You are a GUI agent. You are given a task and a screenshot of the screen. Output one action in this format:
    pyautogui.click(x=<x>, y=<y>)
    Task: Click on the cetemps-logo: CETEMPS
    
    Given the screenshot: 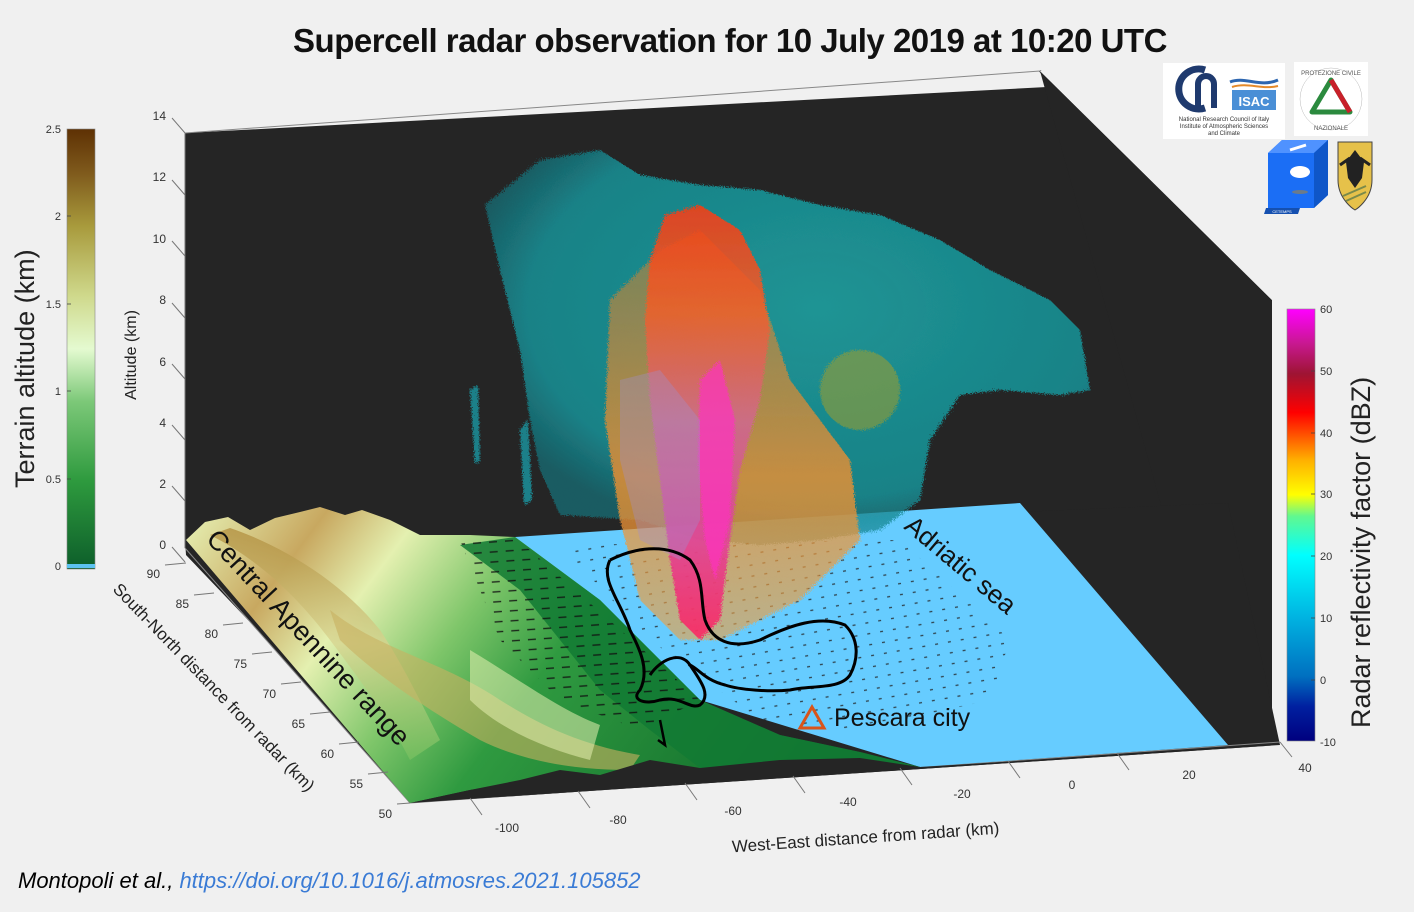 What is the action you would take?
    pyautogui.click(x=1296, y=177)
    